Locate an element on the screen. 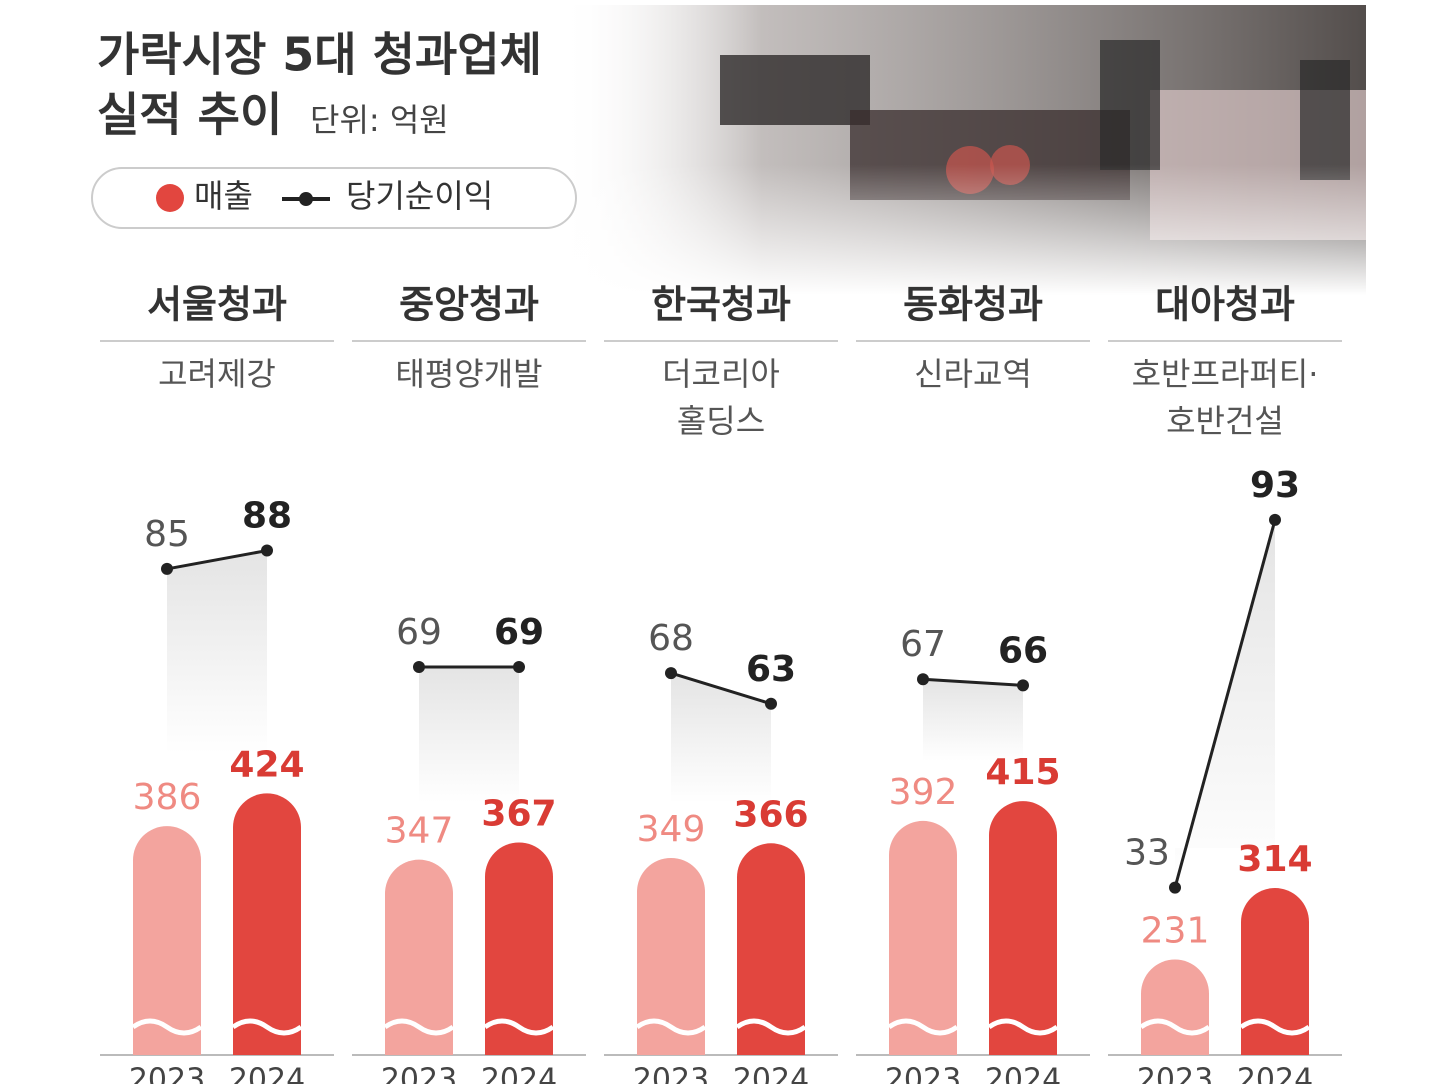 Image resolution: width=1439 pixels, height=1084 pixels. unit: 단위: 억원 is located at coordinates (379, 120).